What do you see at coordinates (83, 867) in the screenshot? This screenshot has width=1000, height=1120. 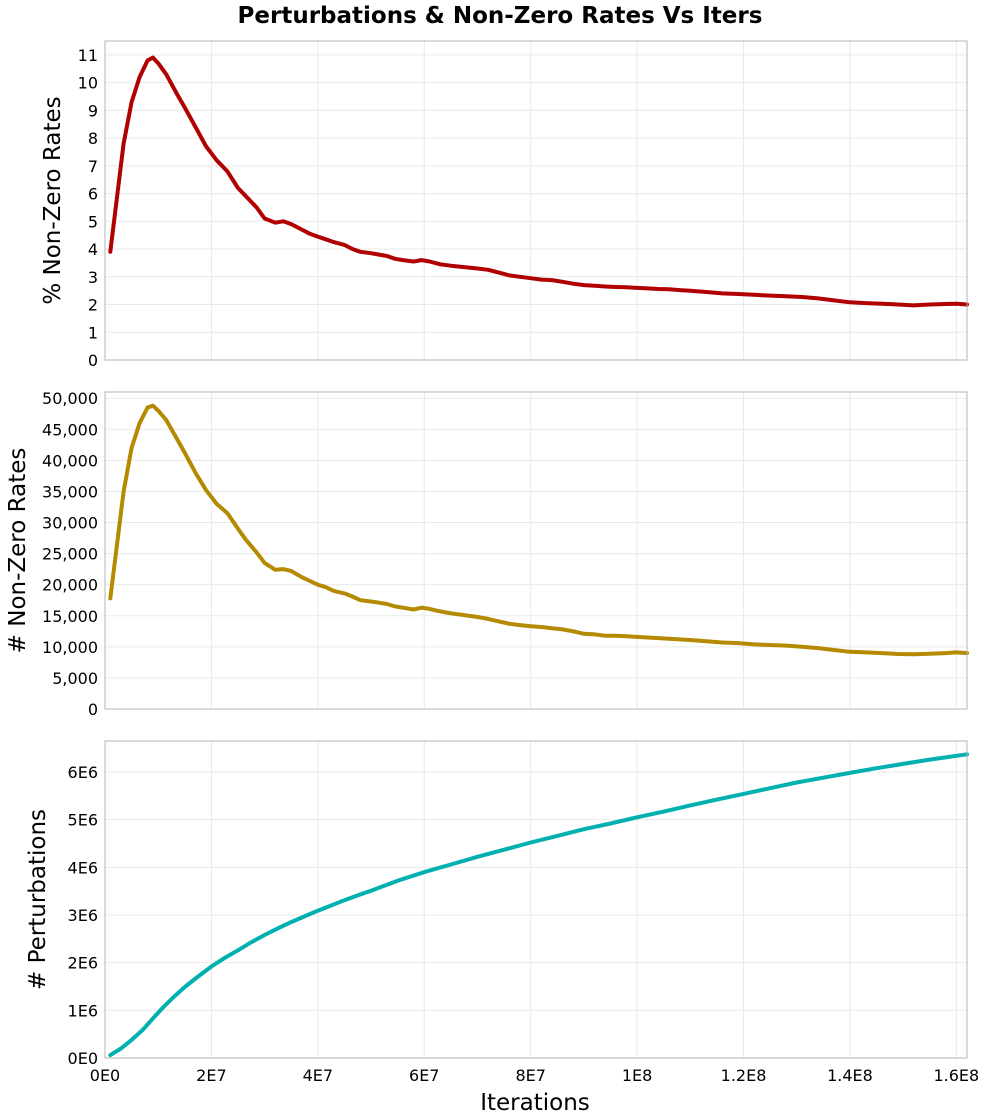 I see `perturbations-y-tick-label: 4E6` at bounding box center [83, 867].